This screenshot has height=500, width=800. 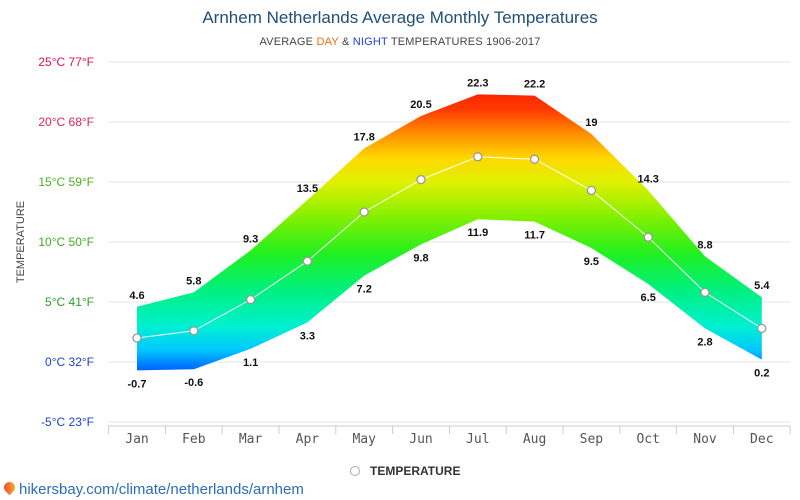 What do you see at coordinates (345, 42) in the screenshot?
I see `subtitle-amp: &` at bounding box center [345, 42].